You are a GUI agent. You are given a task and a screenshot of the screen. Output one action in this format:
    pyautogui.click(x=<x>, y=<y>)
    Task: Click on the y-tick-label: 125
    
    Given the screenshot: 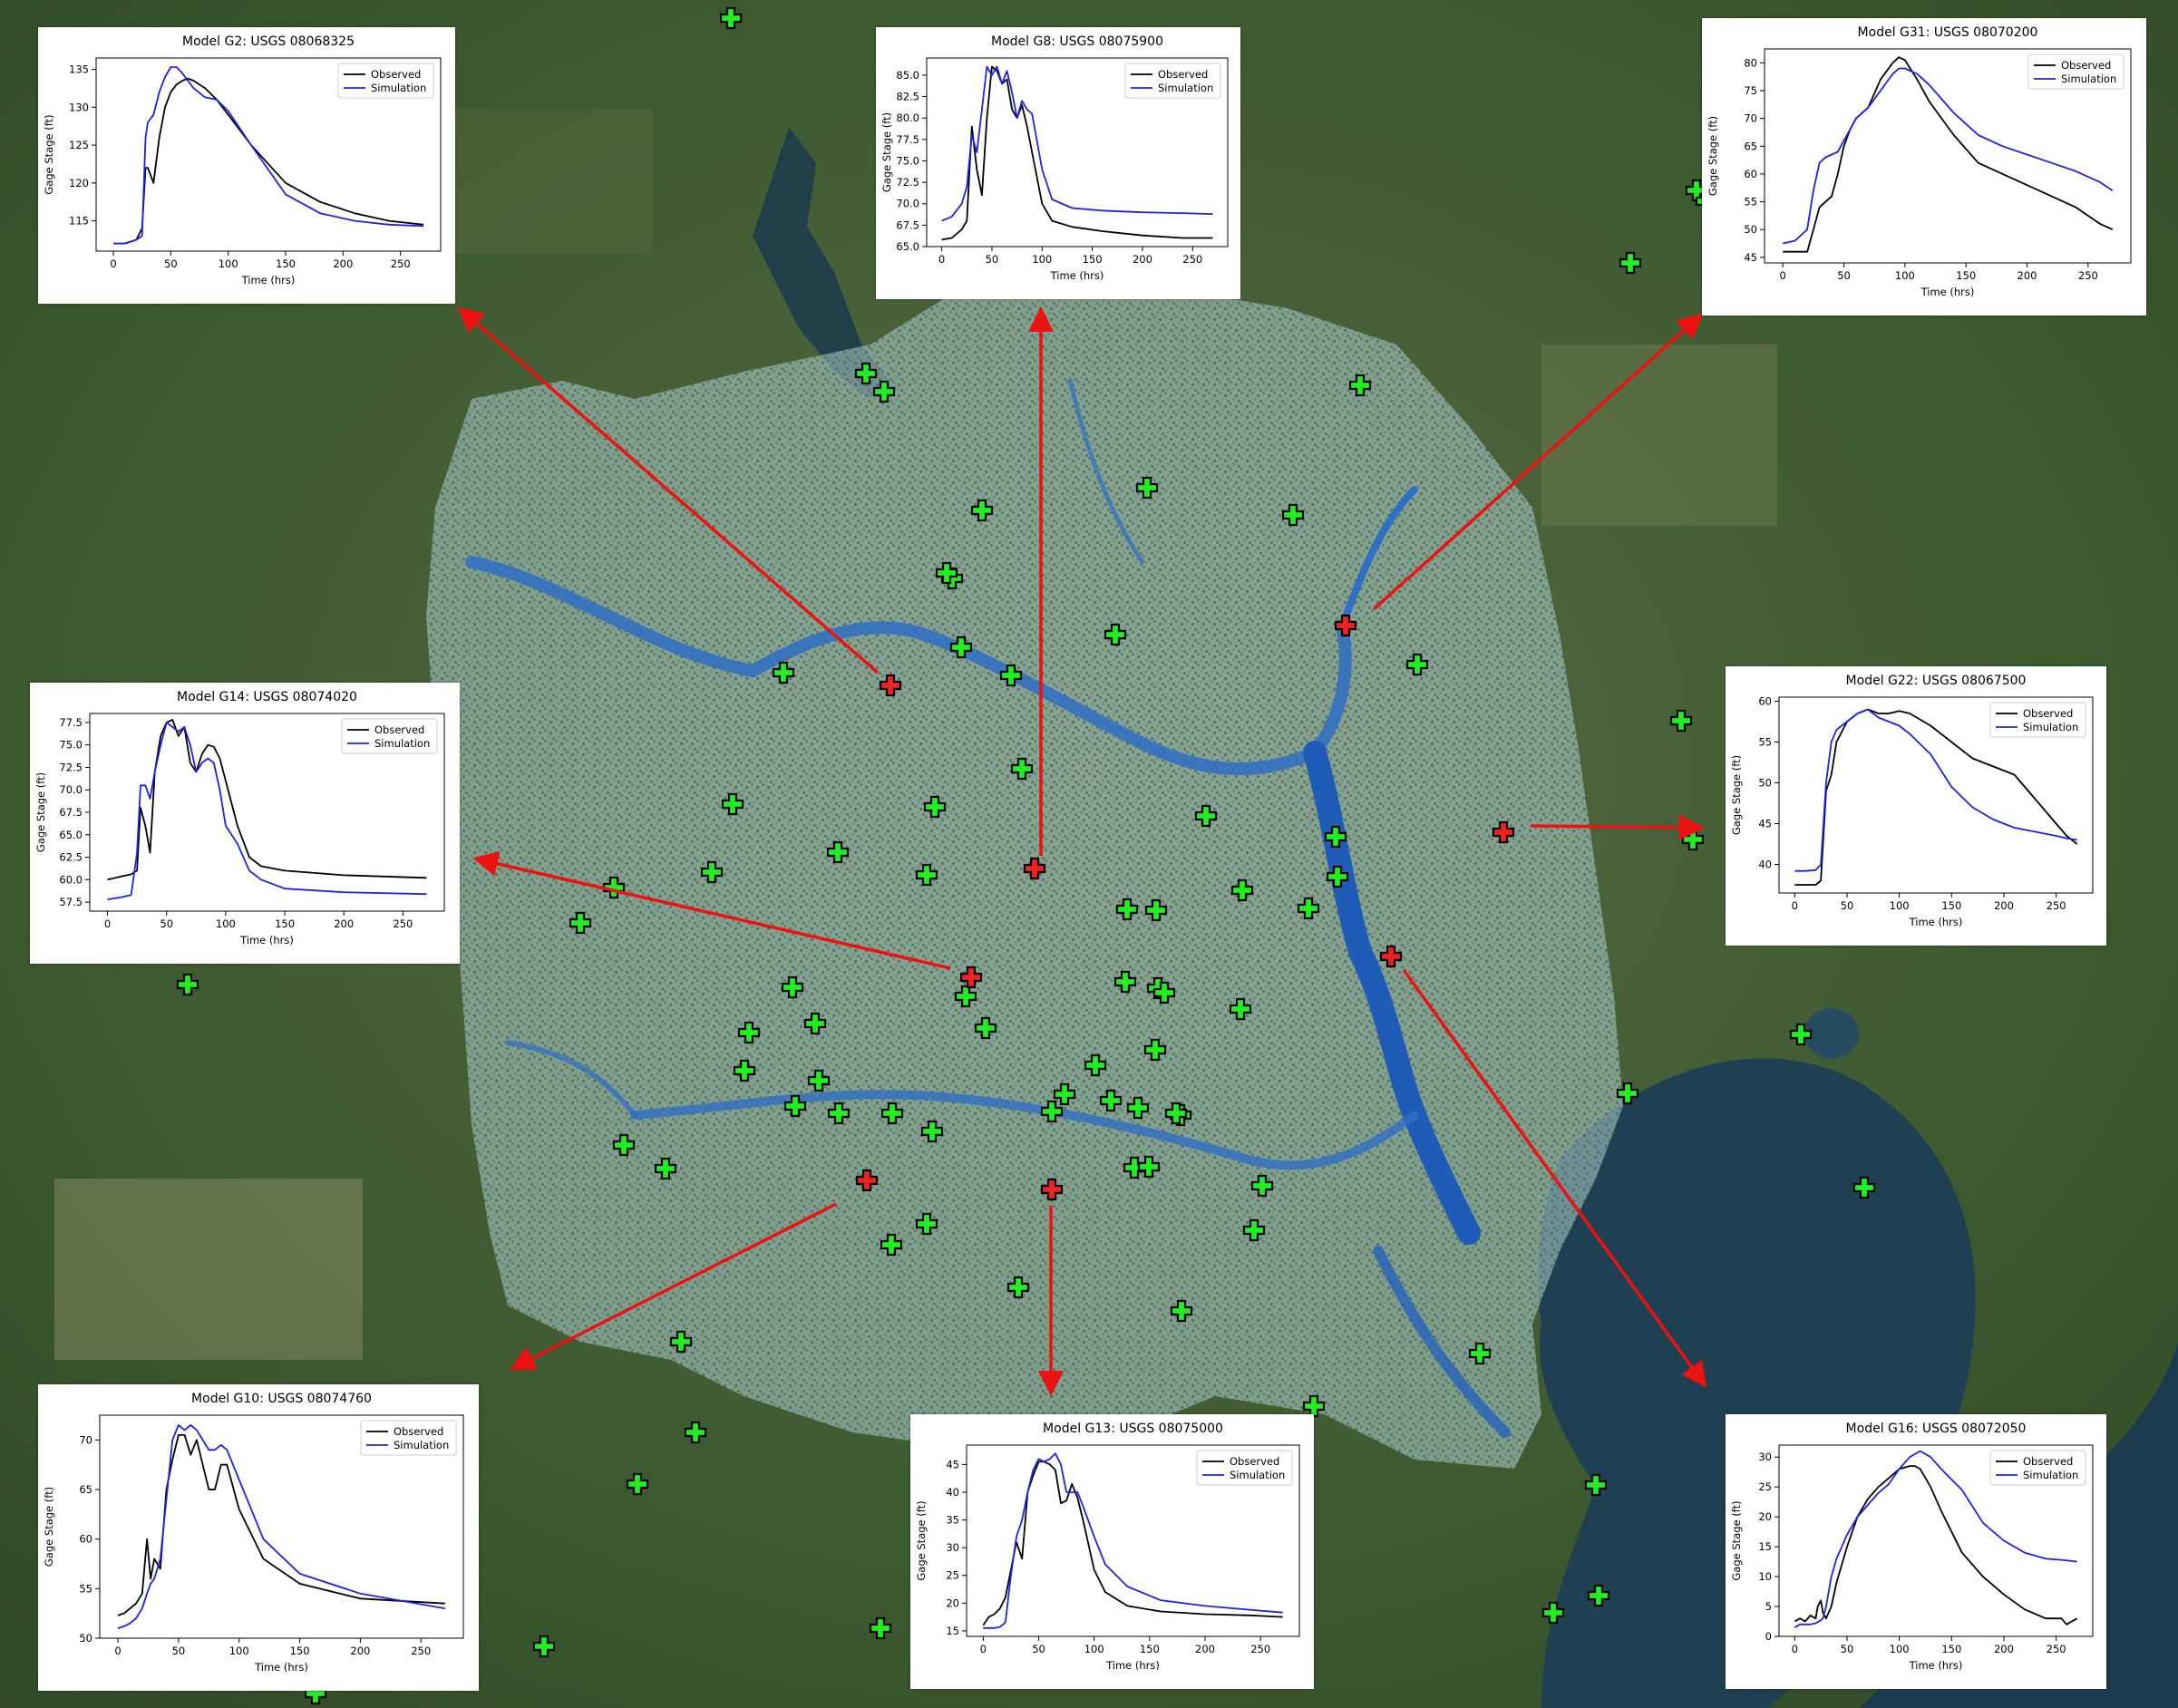 What is the action you would take?
    pyautogui.click(x=79, y=145)
    